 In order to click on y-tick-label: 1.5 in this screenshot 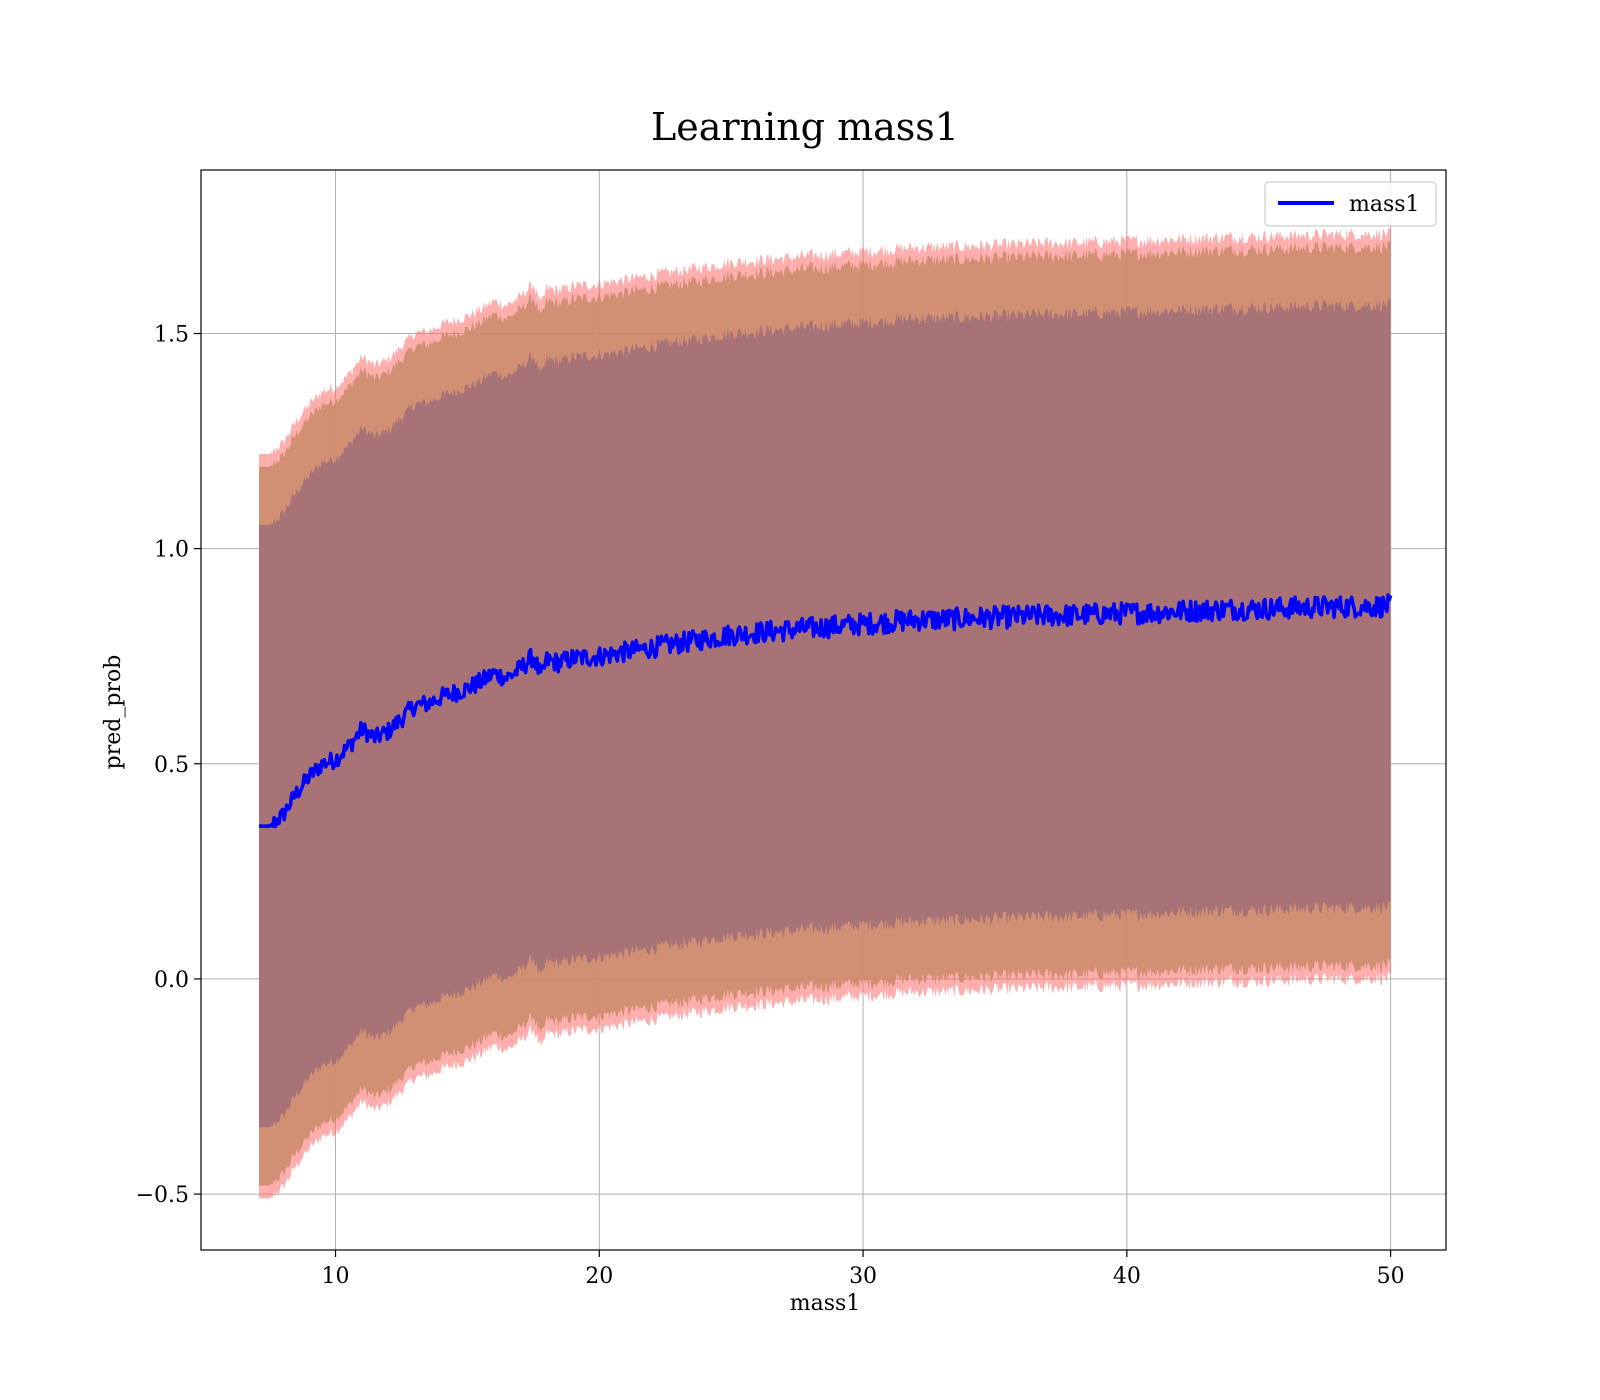, I will do `click(171, 335)`.